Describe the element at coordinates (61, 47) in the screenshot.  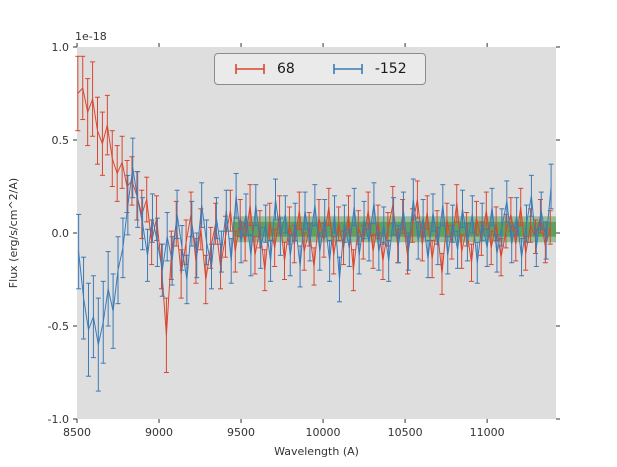
I see `svg-text: 1.0` at that location.